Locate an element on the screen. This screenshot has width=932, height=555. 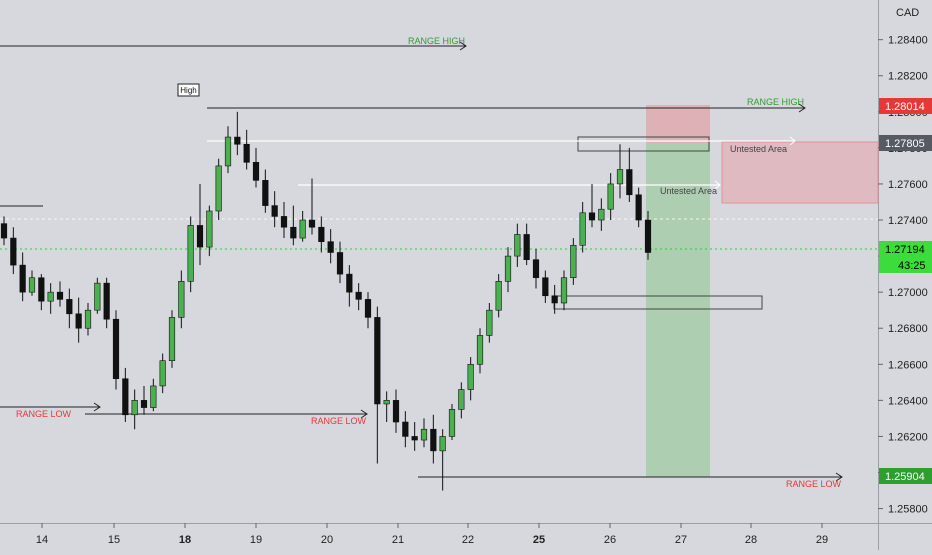
range-high-label-1: RANGE HIGH is located at coordinates (436, 41).